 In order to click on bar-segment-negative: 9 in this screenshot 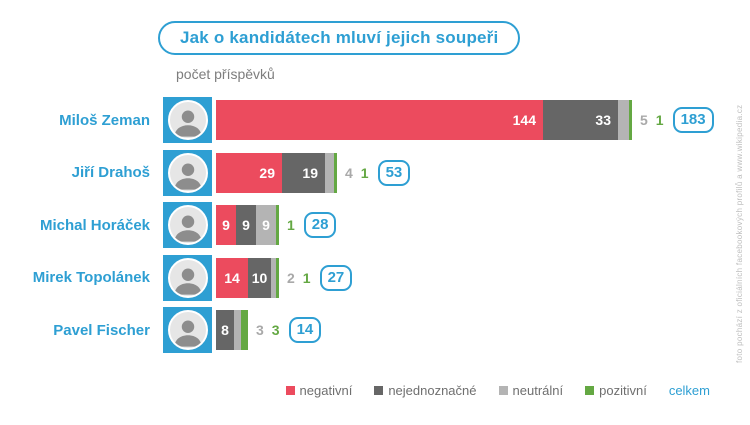, I will do `click(226, 225)`.